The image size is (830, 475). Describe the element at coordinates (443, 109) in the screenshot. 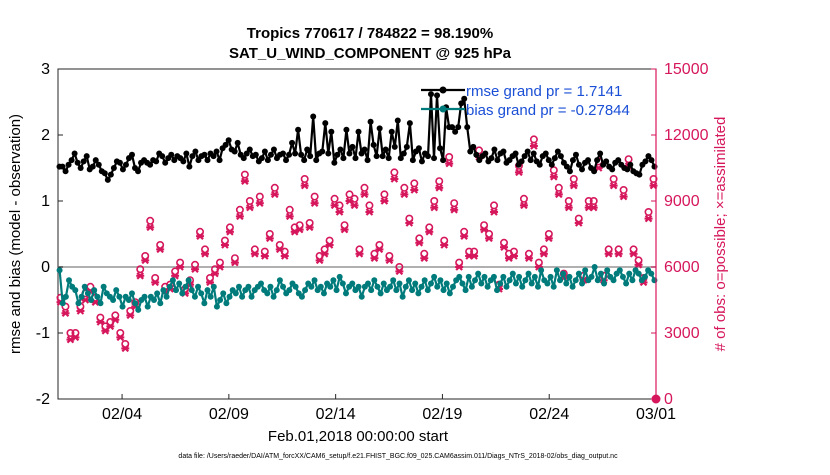

I see `legend-bias-marker` at that location.